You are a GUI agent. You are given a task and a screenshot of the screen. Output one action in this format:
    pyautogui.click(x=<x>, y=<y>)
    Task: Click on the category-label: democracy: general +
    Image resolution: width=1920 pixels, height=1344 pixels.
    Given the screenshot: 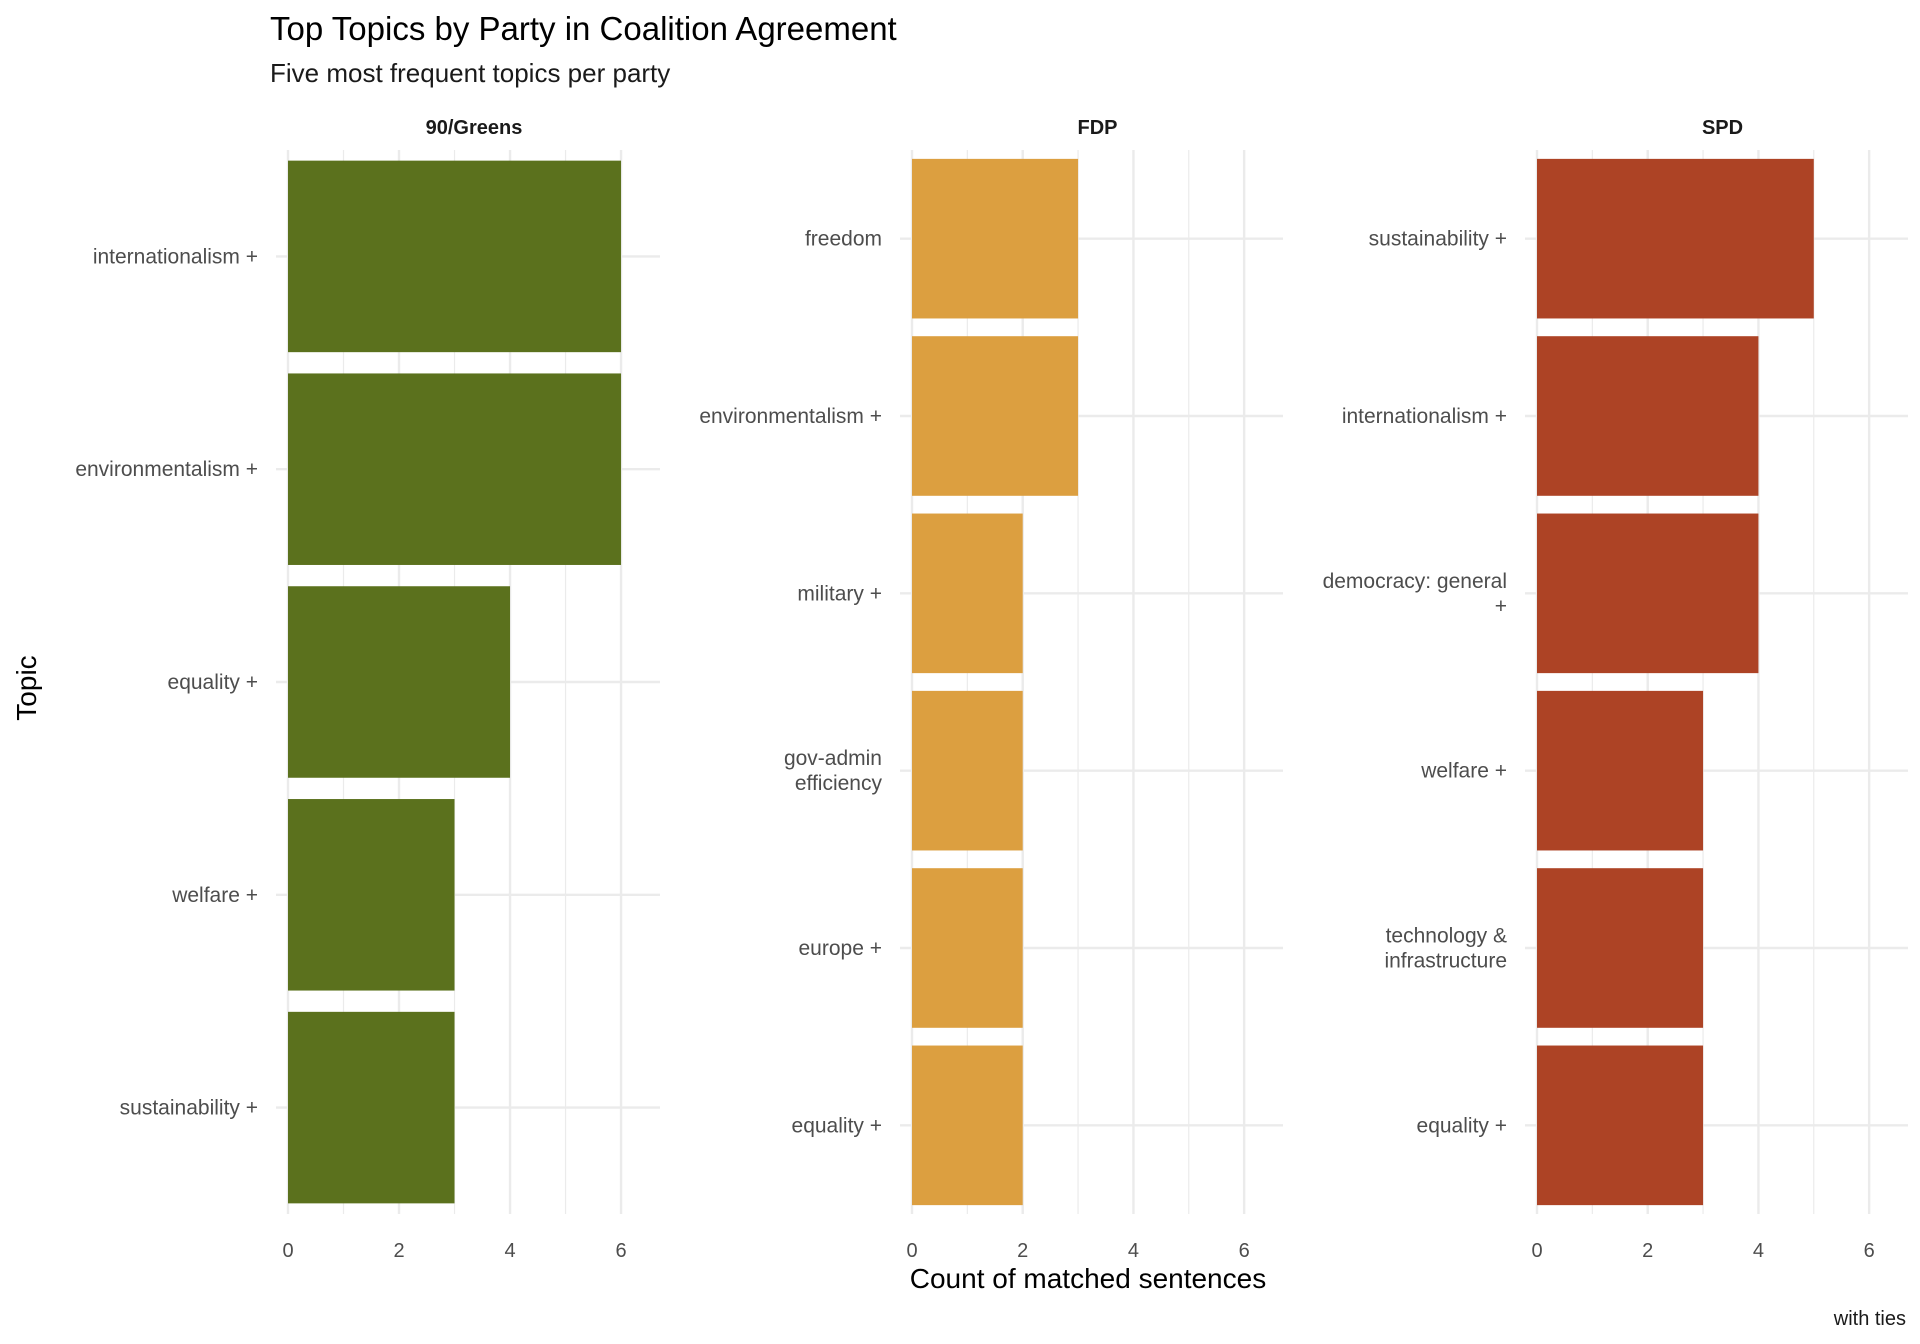 What is the action you would take?
    pyautogui.click(x=1415, y=594)
    